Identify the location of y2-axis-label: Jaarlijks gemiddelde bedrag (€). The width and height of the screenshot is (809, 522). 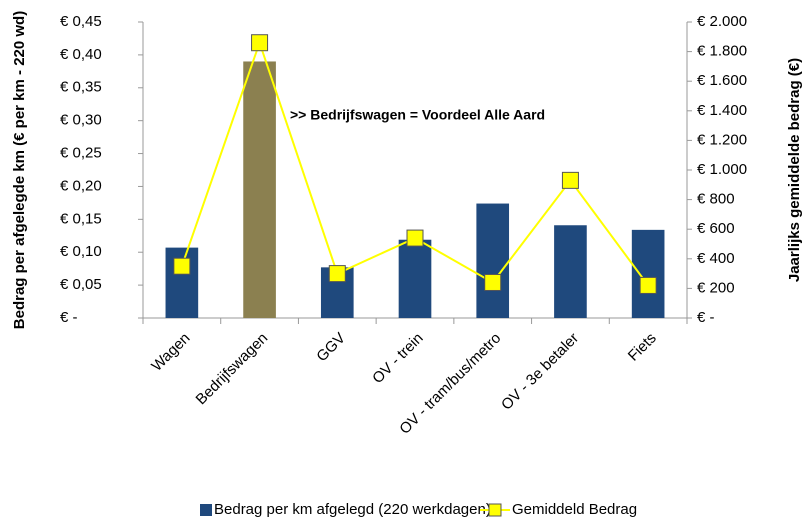
(794, 170).